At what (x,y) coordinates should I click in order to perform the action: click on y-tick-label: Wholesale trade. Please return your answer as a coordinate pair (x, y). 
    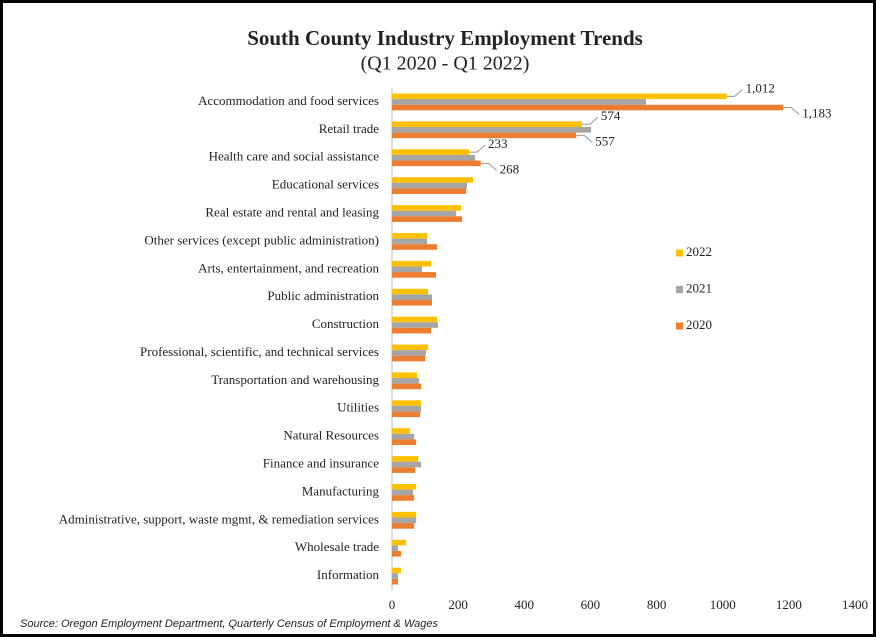
    Looking at the image, I should click on (337, 546).